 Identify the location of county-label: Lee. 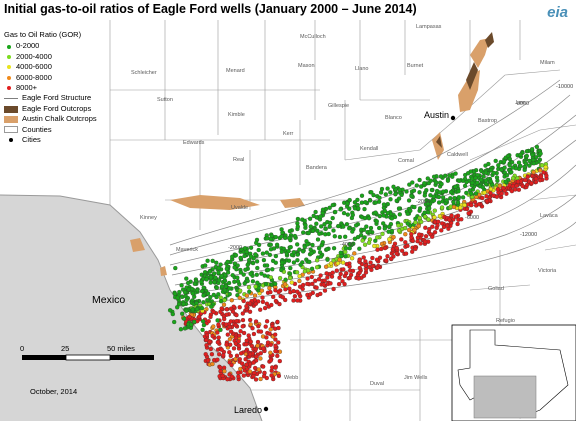
(521, 103).